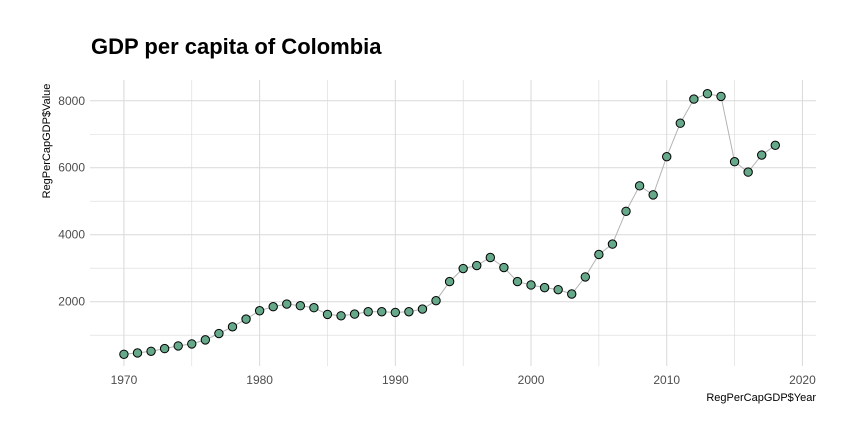 The height and width of the screenshot is (442, 856). I want to click on x-tick-label: 2010, so click(666, 380).